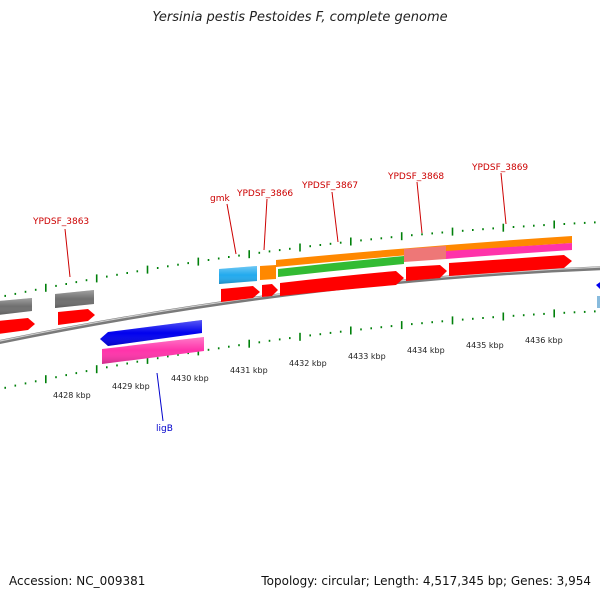 The image size is (600, 600). Describe the element at coordinates (485, 345) in the screenshot. I see `ruler-label-4435: 4435 kbp` at that location.